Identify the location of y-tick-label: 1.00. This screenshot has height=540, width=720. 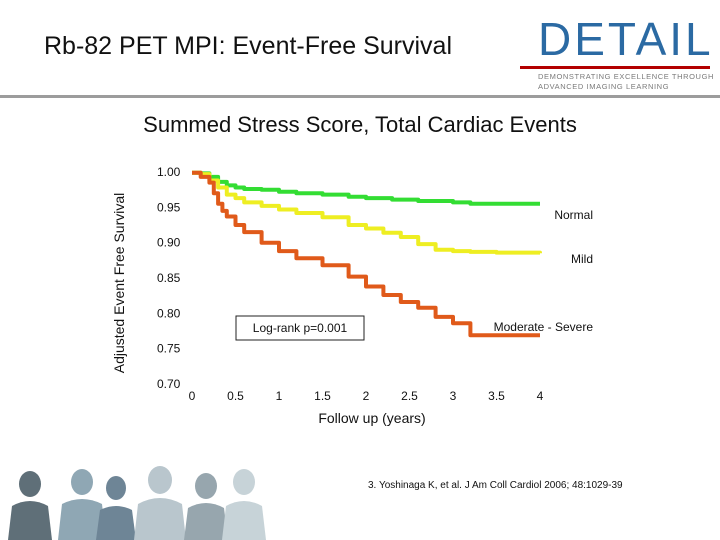
(169, 172).